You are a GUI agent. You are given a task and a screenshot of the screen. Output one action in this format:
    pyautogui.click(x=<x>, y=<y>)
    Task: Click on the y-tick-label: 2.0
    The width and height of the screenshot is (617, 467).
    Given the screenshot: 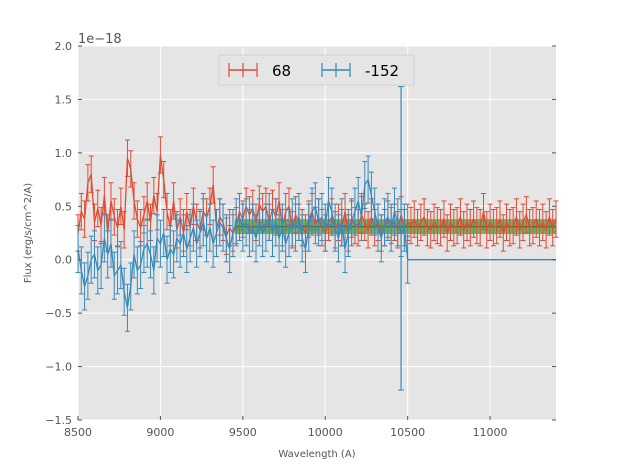 What is the action you would take?
    pyautogui.click(x=64, y=46)
    